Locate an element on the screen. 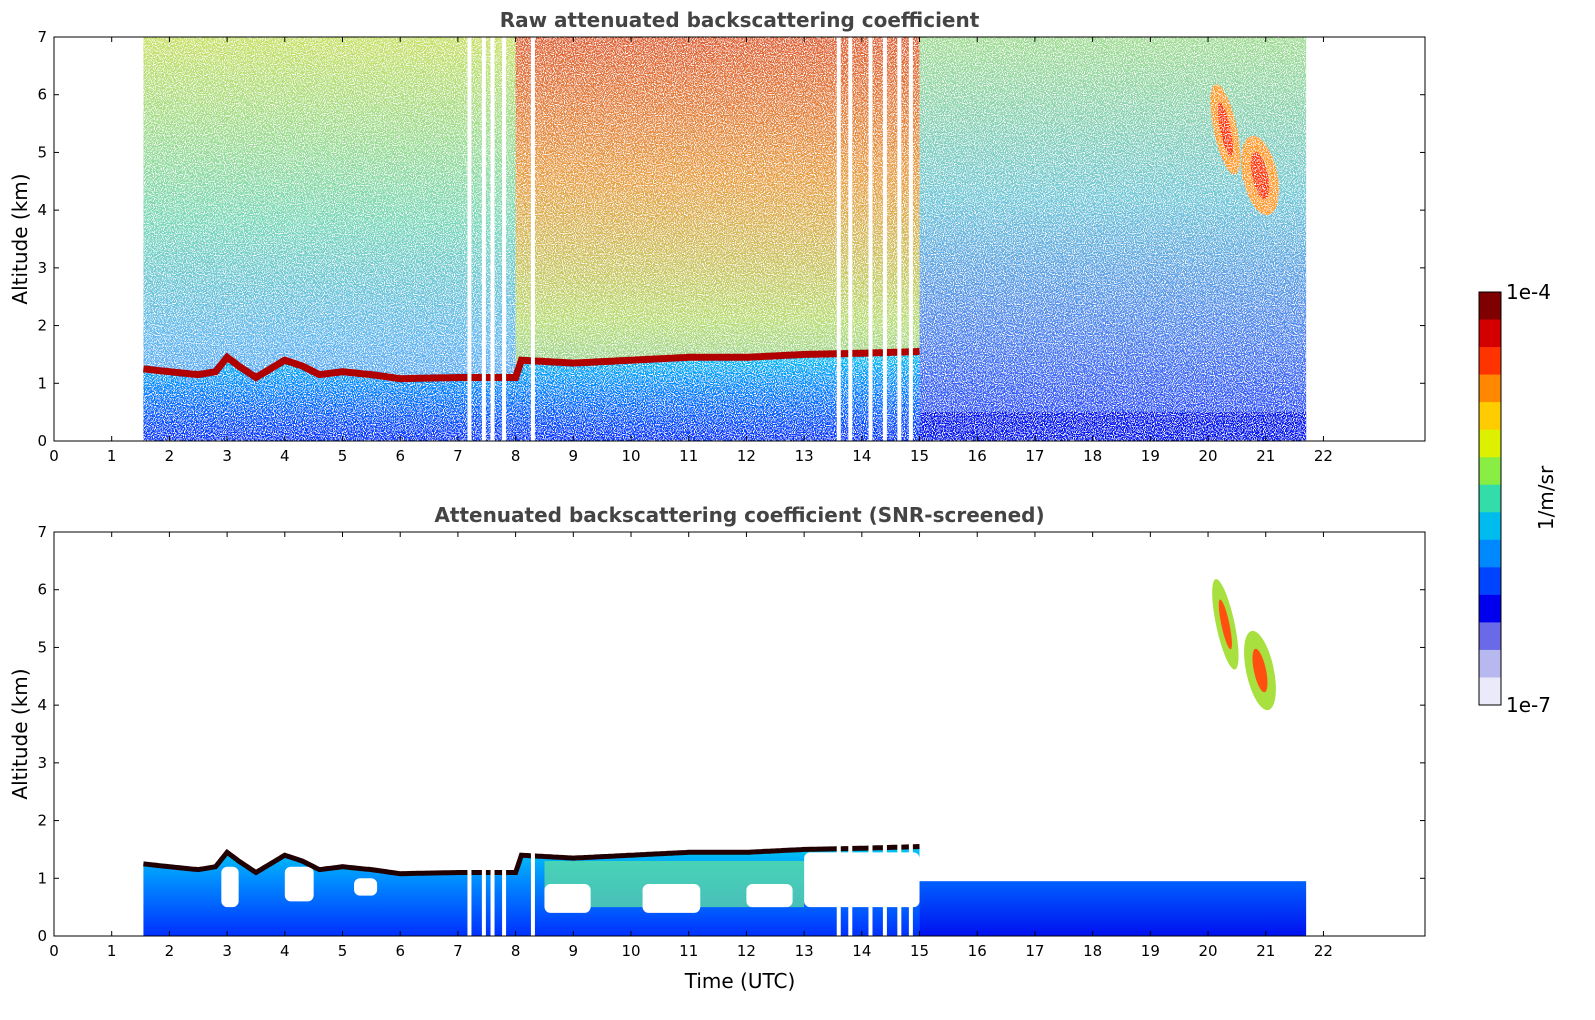  y-tick-label: 0 is located at coordinates (42, 441).